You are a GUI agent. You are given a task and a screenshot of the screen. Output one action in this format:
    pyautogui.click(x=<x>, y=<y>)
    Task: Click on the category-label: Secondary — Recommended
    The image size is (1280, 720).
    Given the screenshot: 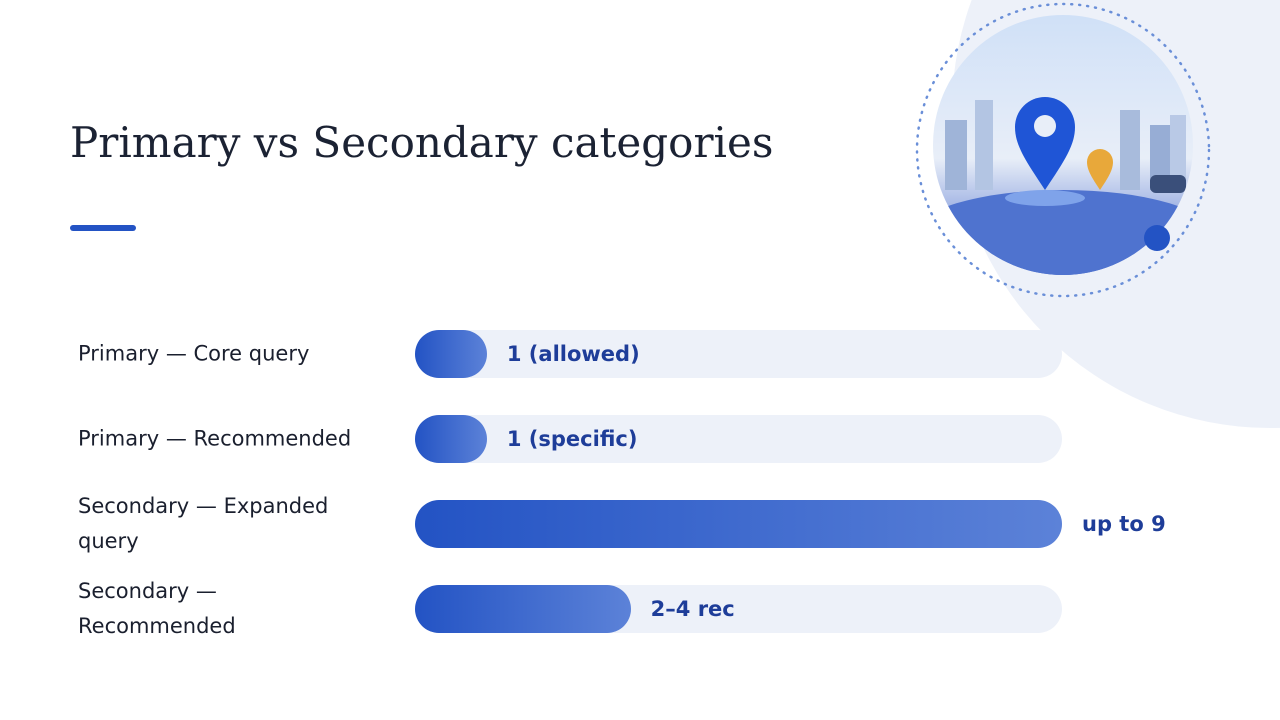 What is the action you would take?
    pyautogui.click(x=157, y=608)
    